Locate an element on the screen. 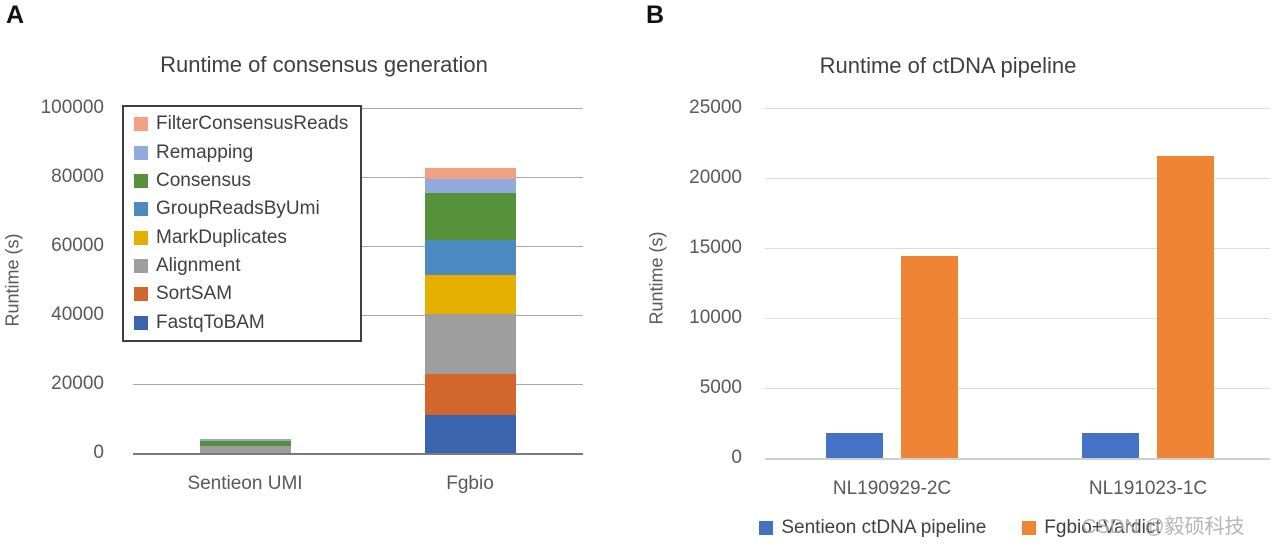  panel-b-label: B is located at coordinates (655, 15).